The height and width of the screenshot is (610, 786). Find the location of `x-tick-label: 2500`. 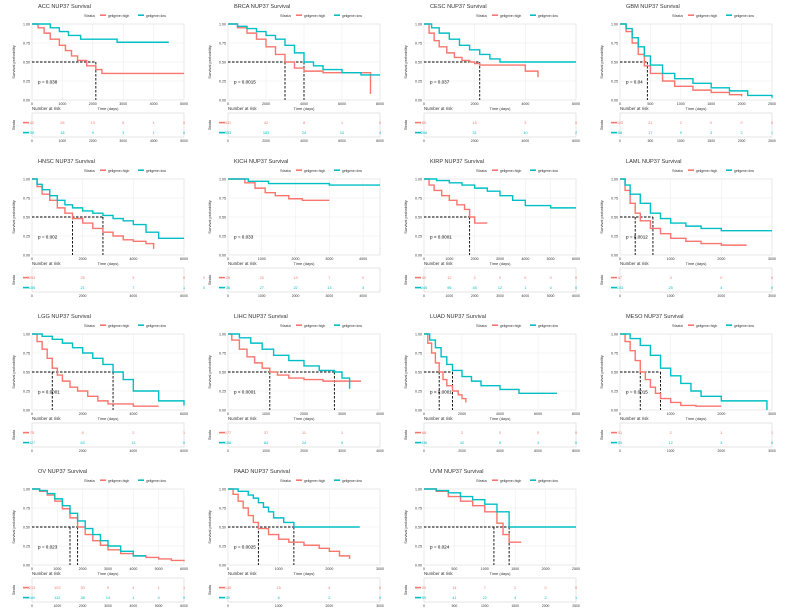

x-tick-label: 2500 is located at coordinates (772, 104).